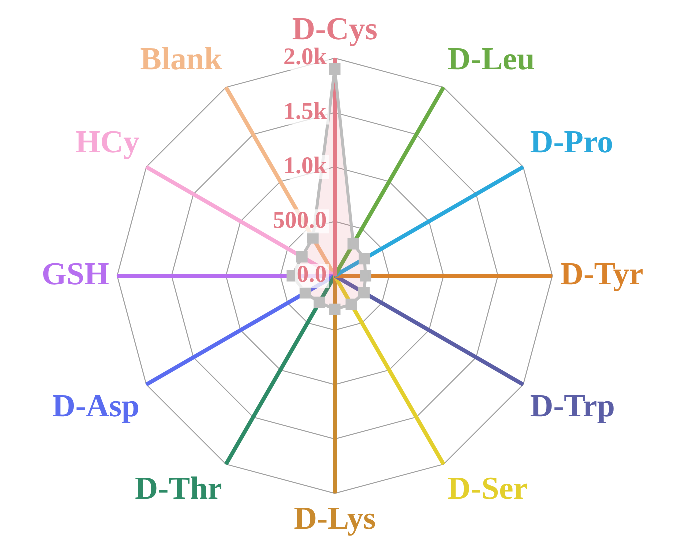 The height and width of the screenshot is (552, 686). Describe the element at coordinates (96, 405) in the screenshot. I see `spoke-label: D-Asp` at that location.